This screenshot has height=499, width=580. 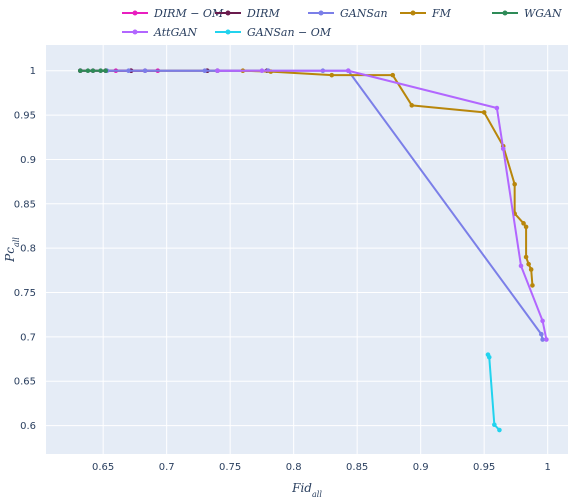 What do you see at coordinates (175, 32) in the screenshot?
I see `legend-label: AttGAN` at bounding box center [175, 32].